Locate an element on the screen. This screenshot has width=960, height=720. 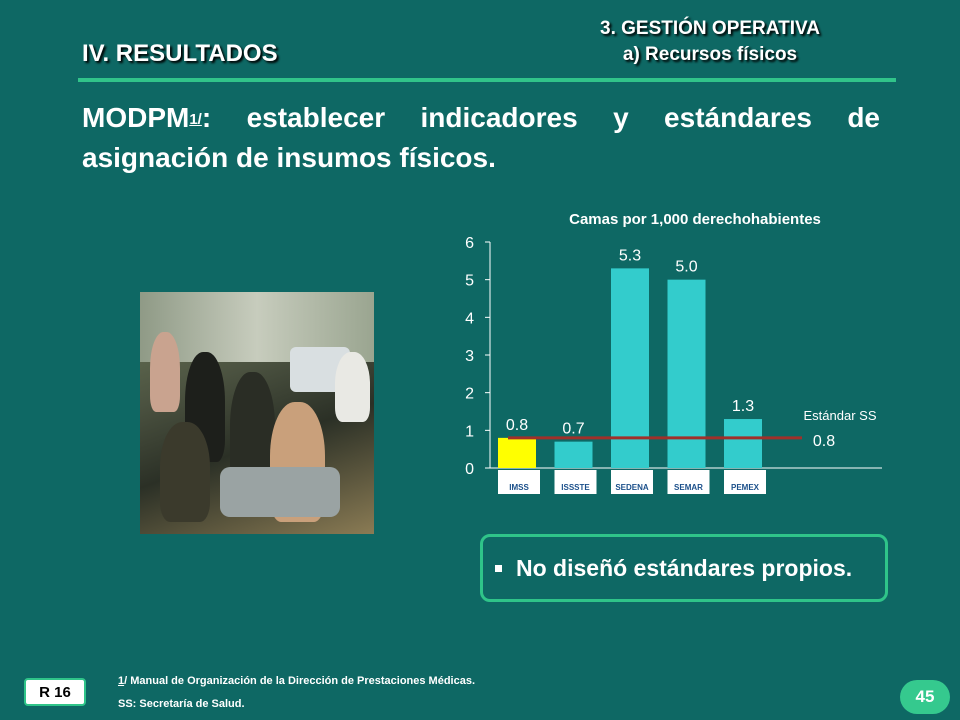
data-label: 0.8 is located at coordinates (517, 425).